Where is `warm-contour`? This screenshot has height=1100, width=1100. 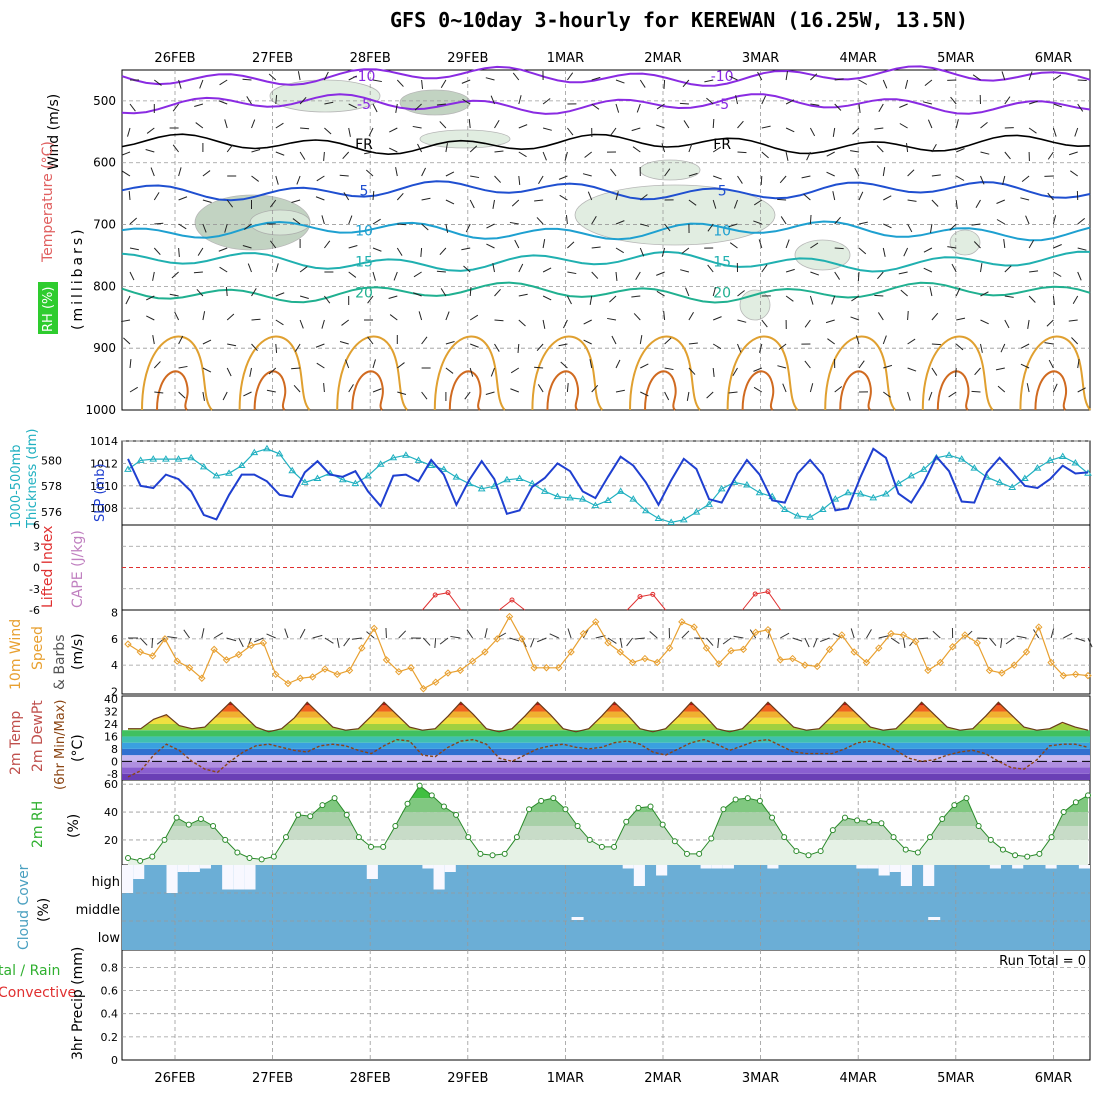 warm-contour is located at coordinates (274, 373).